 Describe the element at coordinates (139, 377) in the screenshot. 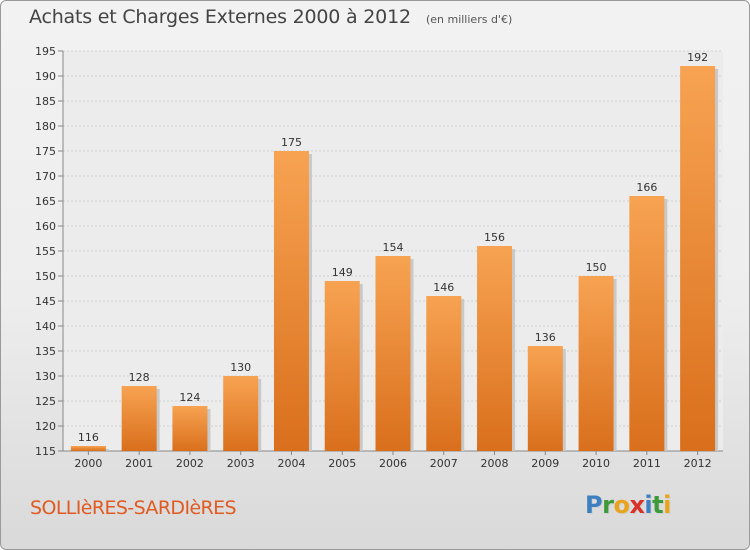

I see `bar-value-label: 128` at that location.